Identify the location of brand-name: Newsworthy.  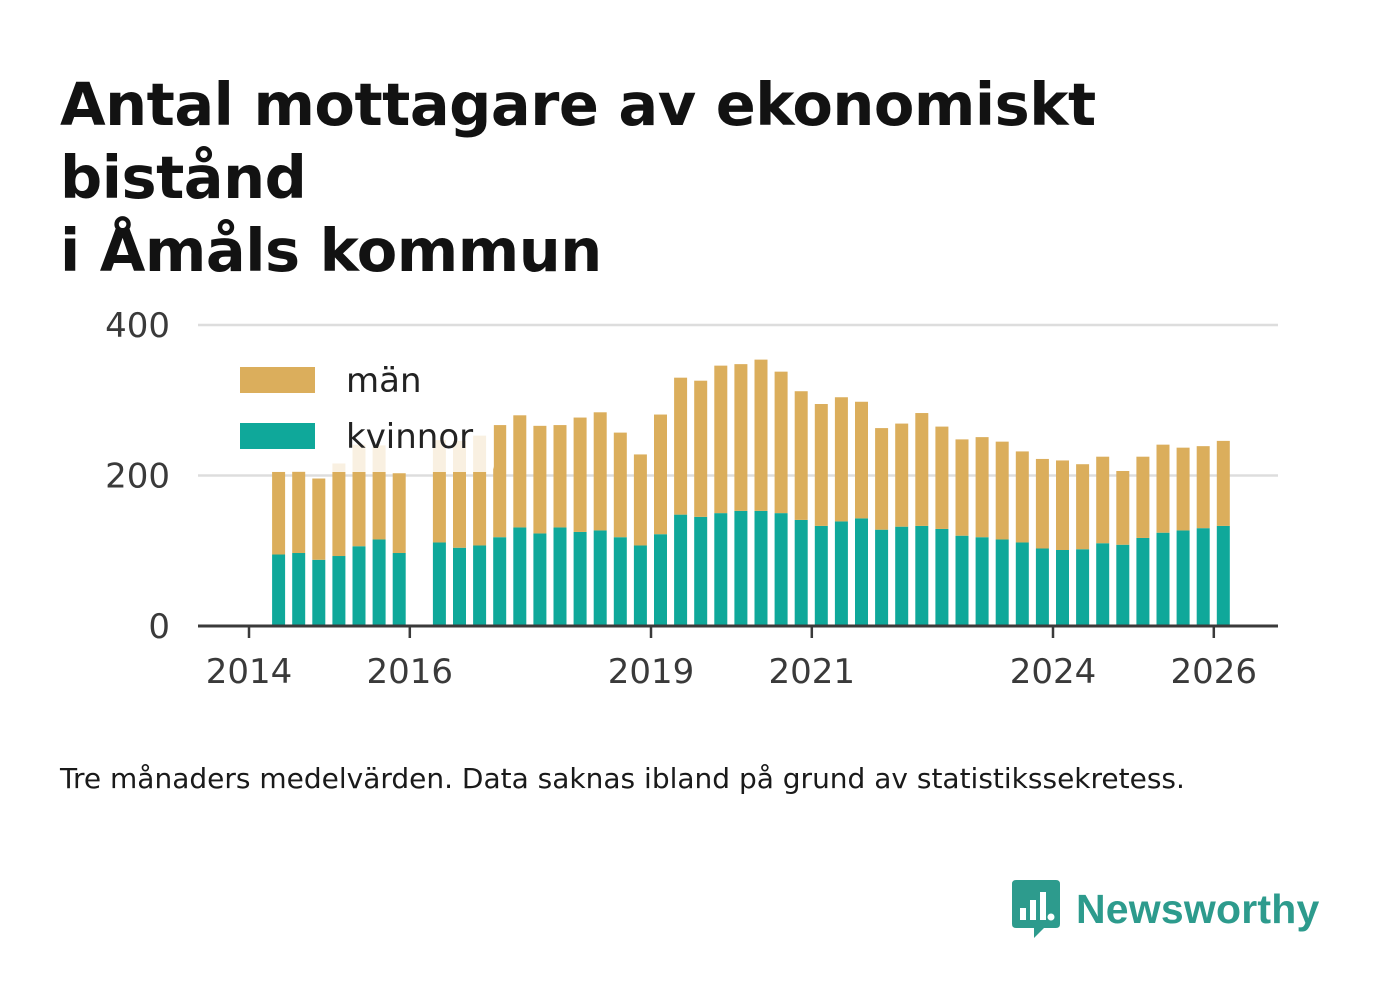
(1198, 908).